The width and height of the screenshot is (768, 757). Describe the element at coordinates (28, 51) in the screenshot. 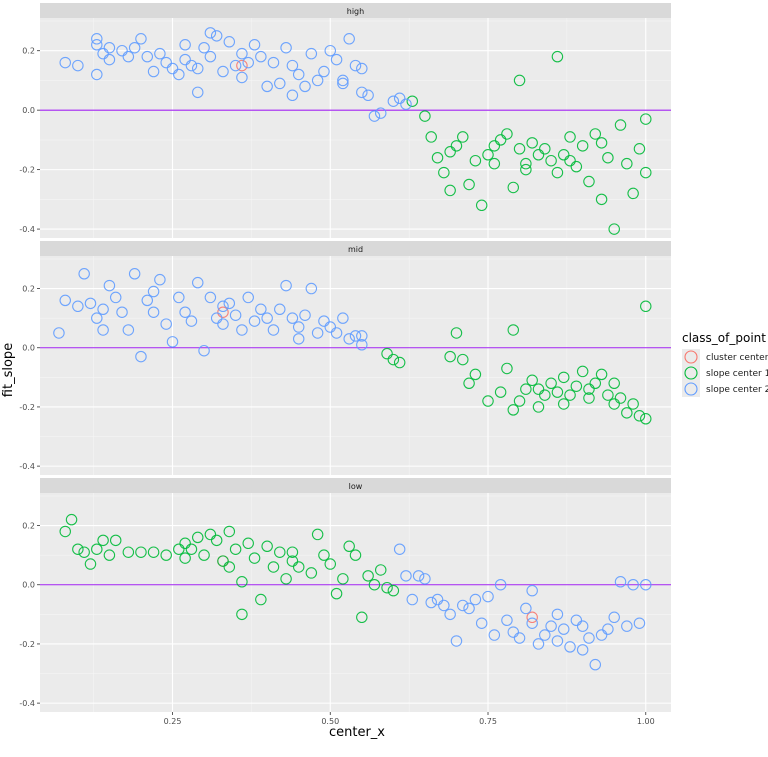

I see `y-tick-label: 0.2` at that location.